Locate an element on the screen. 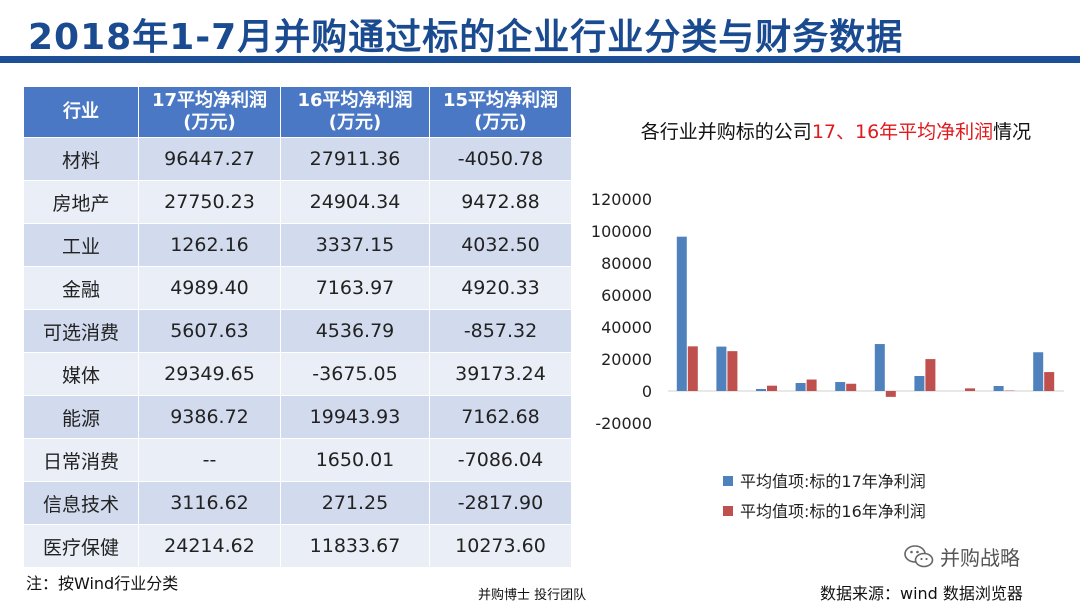  table-cell-industry: 能源 is located at coordinates (81, 417).